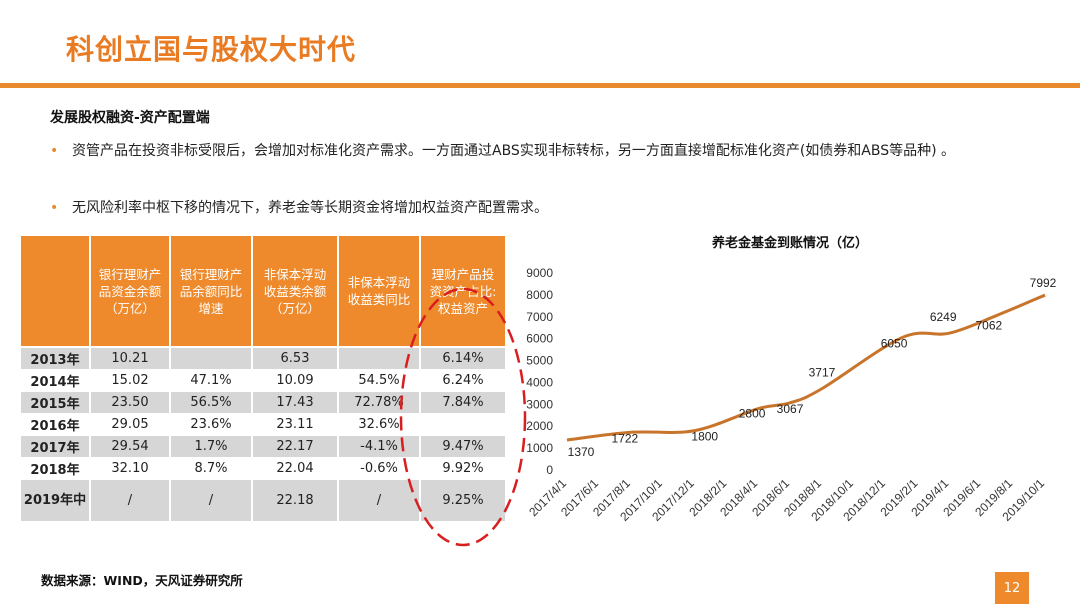 This screenshot has height=606, width=1080. What do you see at coordinates (539, 382) in the screenshot?
I see `y-tick-label: 4000` at bounding box center [539, 382].